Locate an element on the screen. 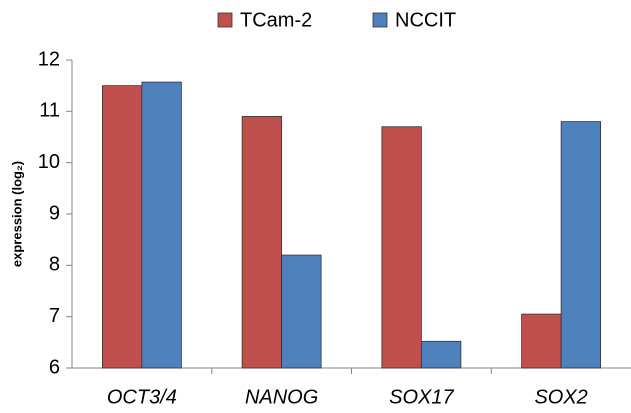 This screenshot has height=413, width=631. legend-label: NCCIT is located at coordinates (425, 20).